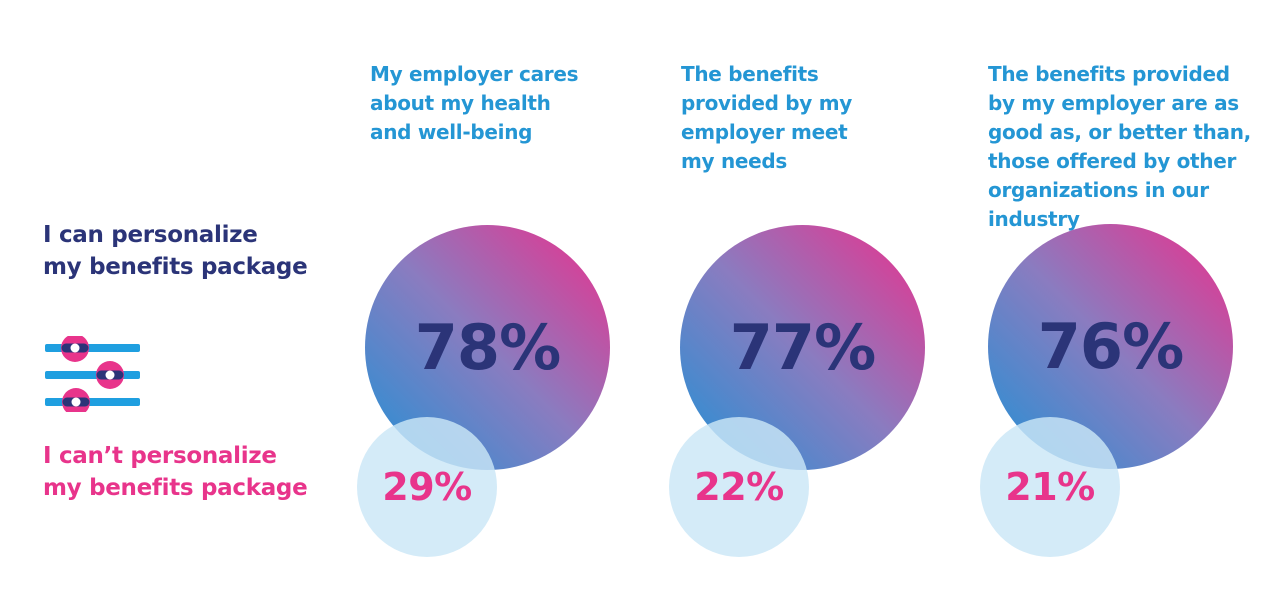  I want to click on slider-knob-2-hole, so click(110, 375).